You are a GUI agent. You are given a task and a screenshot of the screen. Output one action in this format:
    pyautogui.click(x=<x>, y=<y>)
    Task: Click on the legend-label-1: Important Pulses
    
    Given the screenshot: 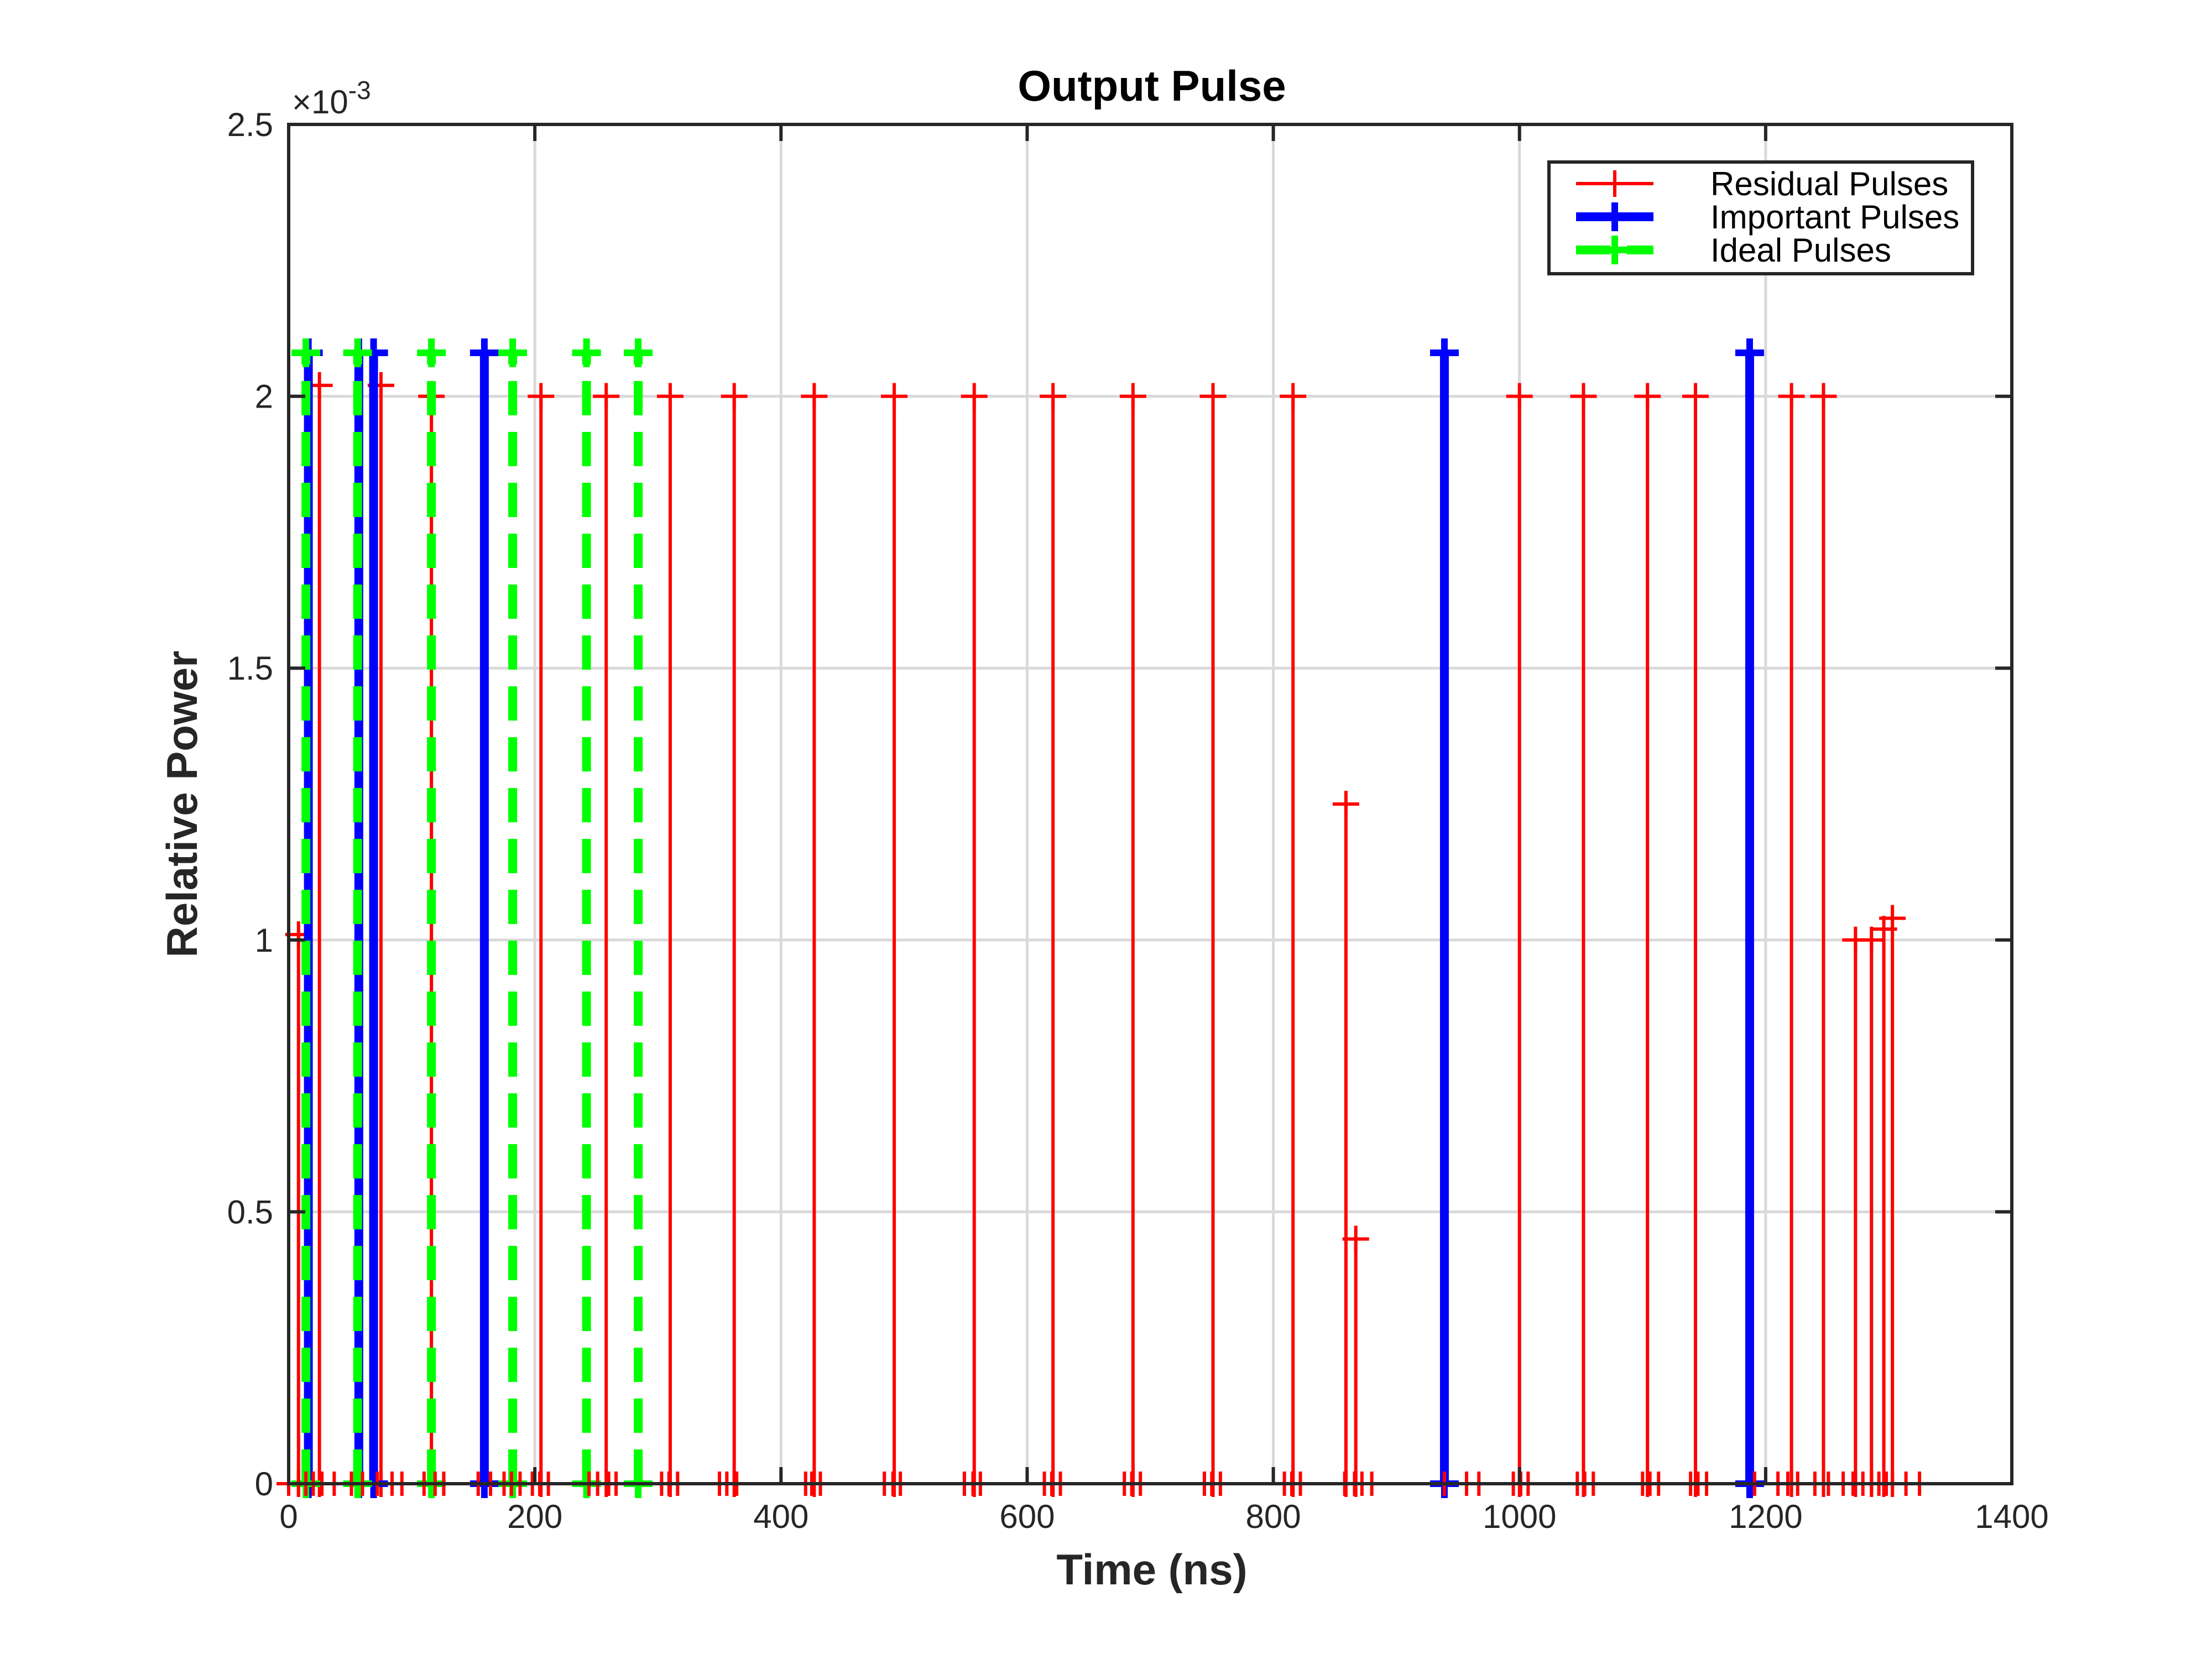 What is the action you would take?
    pyautogui.click(x=1835, y=218)
    